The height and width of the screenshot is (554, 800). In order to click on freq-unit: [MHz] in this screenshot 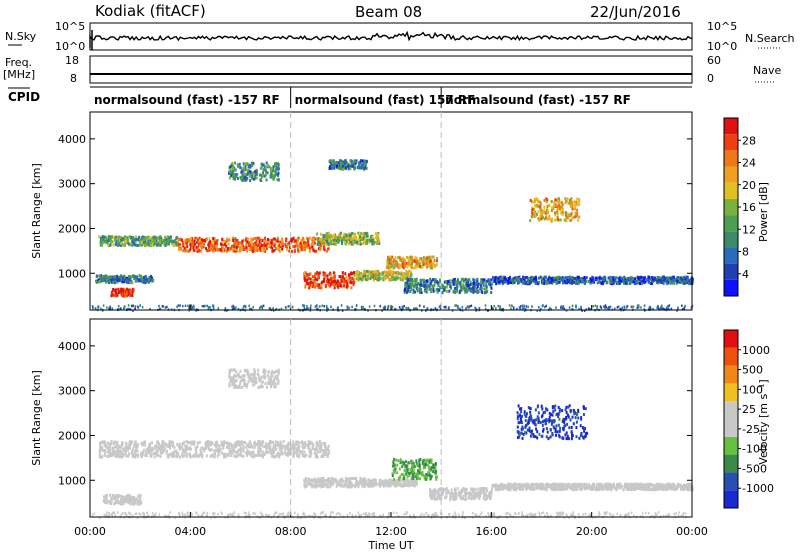, I will do `click(19, 74)`.